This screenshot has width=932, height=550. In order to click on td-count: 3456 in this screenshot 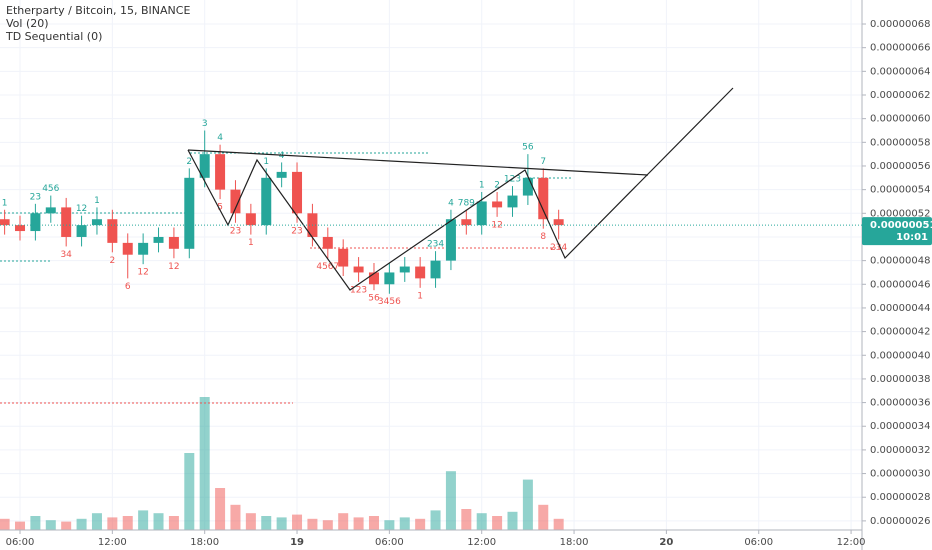, I will do `click(389, 302)`.